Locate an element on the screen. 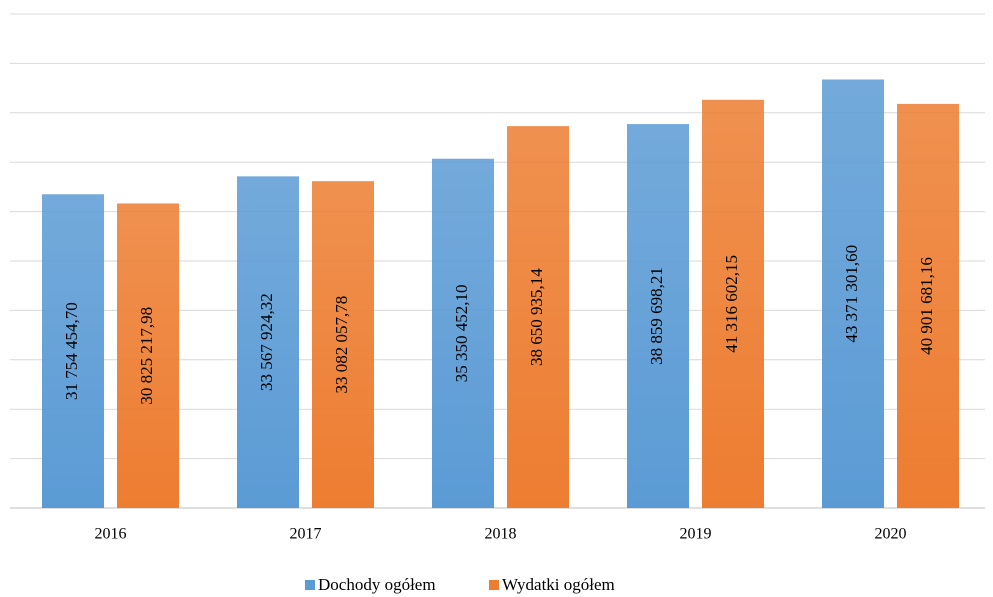 The height and width of the screenshot is (597, 993). data-label: 30 825 217,98 is located at coordinates (146, 356).